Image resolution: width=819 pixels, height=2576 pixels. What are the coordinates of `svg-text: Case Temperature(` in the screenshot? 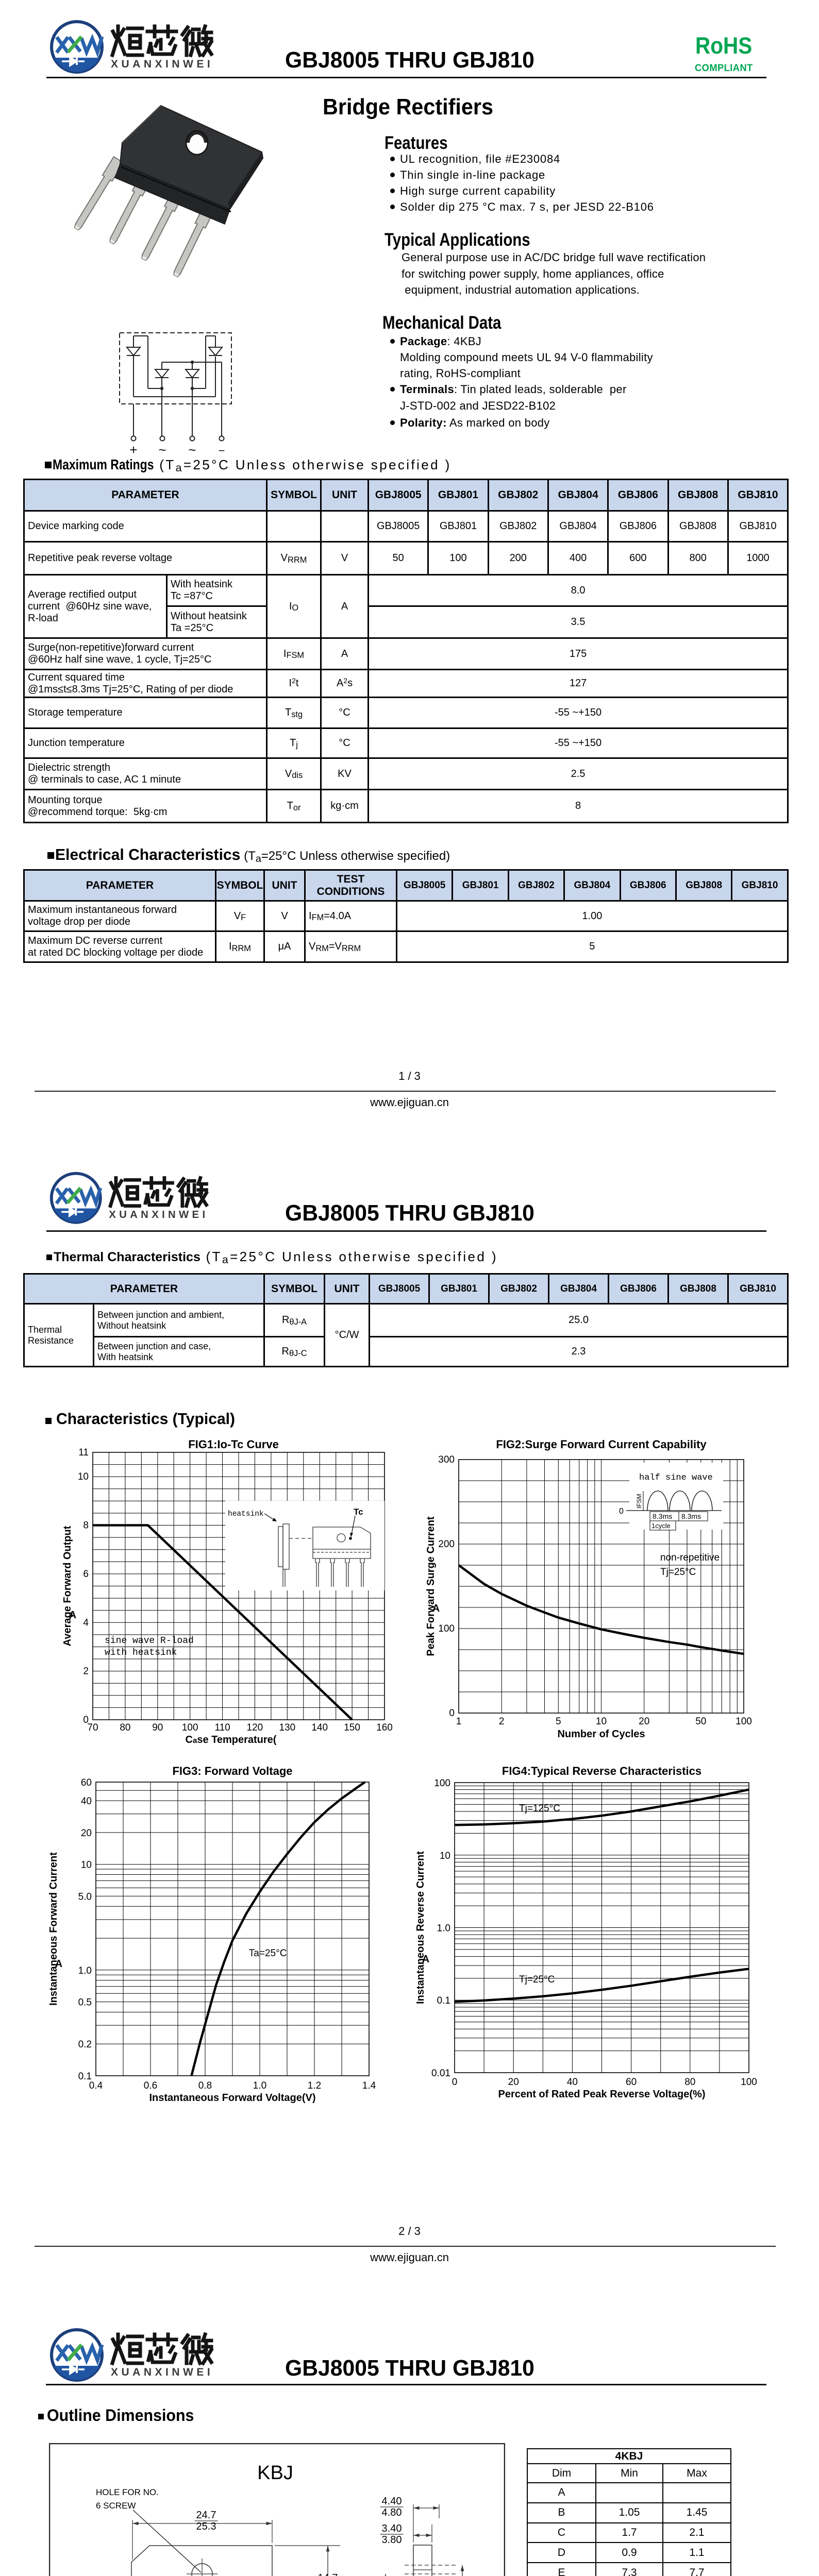 It's located at (231, 1739).